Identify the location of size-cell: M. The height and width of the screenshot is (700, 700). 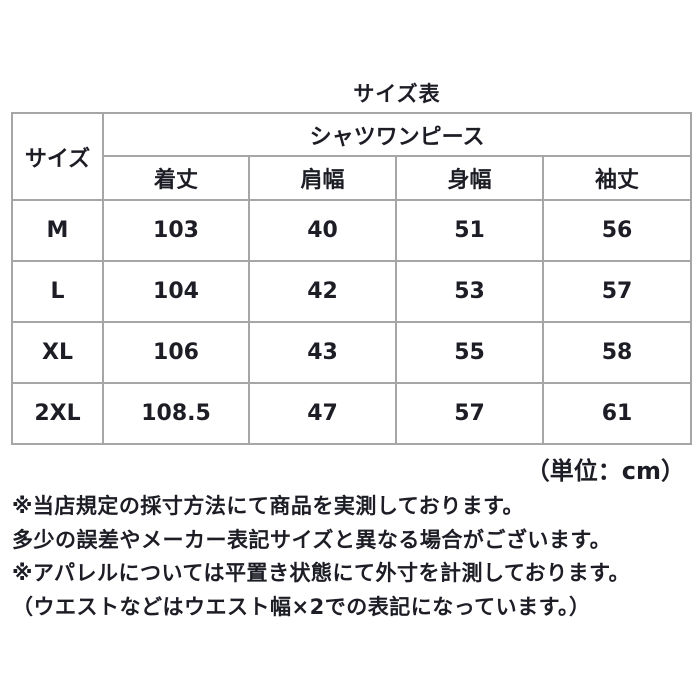
(57, 230).